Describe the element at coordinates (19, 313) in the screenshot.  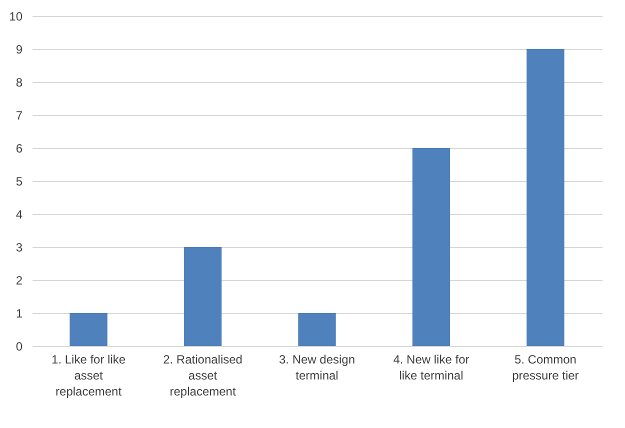
I see `y-tick-label: 1` at that location.